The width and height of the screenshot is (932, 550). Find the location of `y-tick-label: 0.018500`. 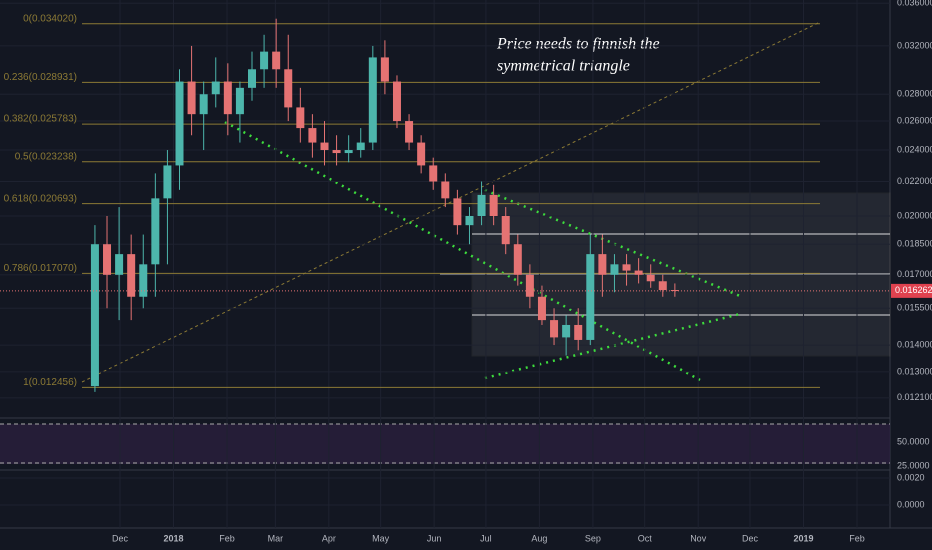

y-tick-label: 0.018500 is located at coordinates (914, 244).